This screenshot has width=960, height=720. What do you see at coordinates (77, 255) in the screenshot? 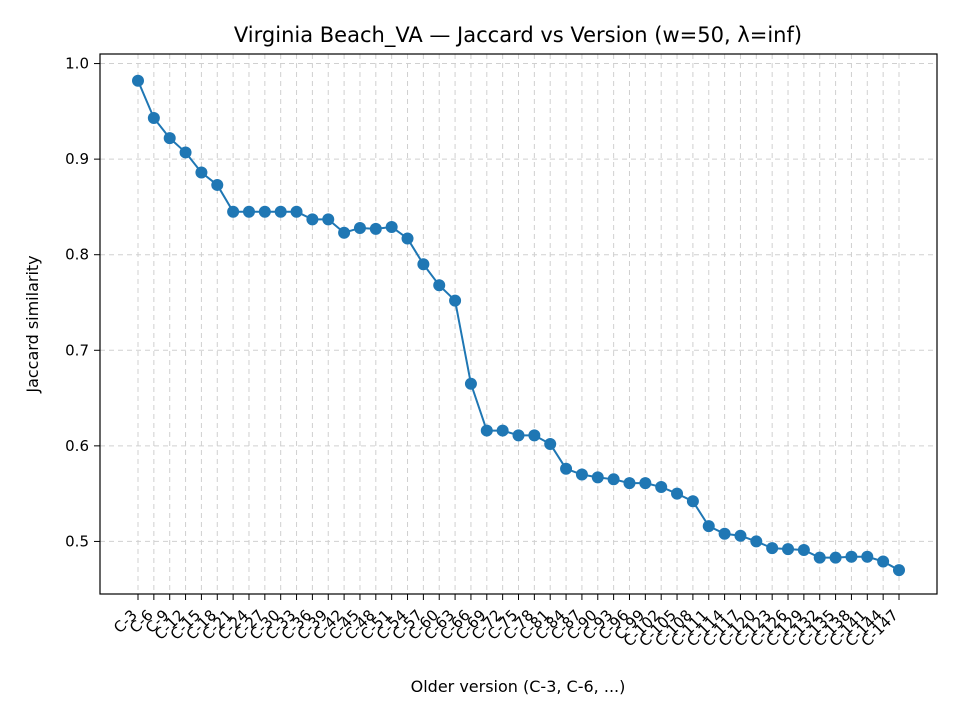
I see `y-tick-label: 0.8` at bounding box center [77, 255].